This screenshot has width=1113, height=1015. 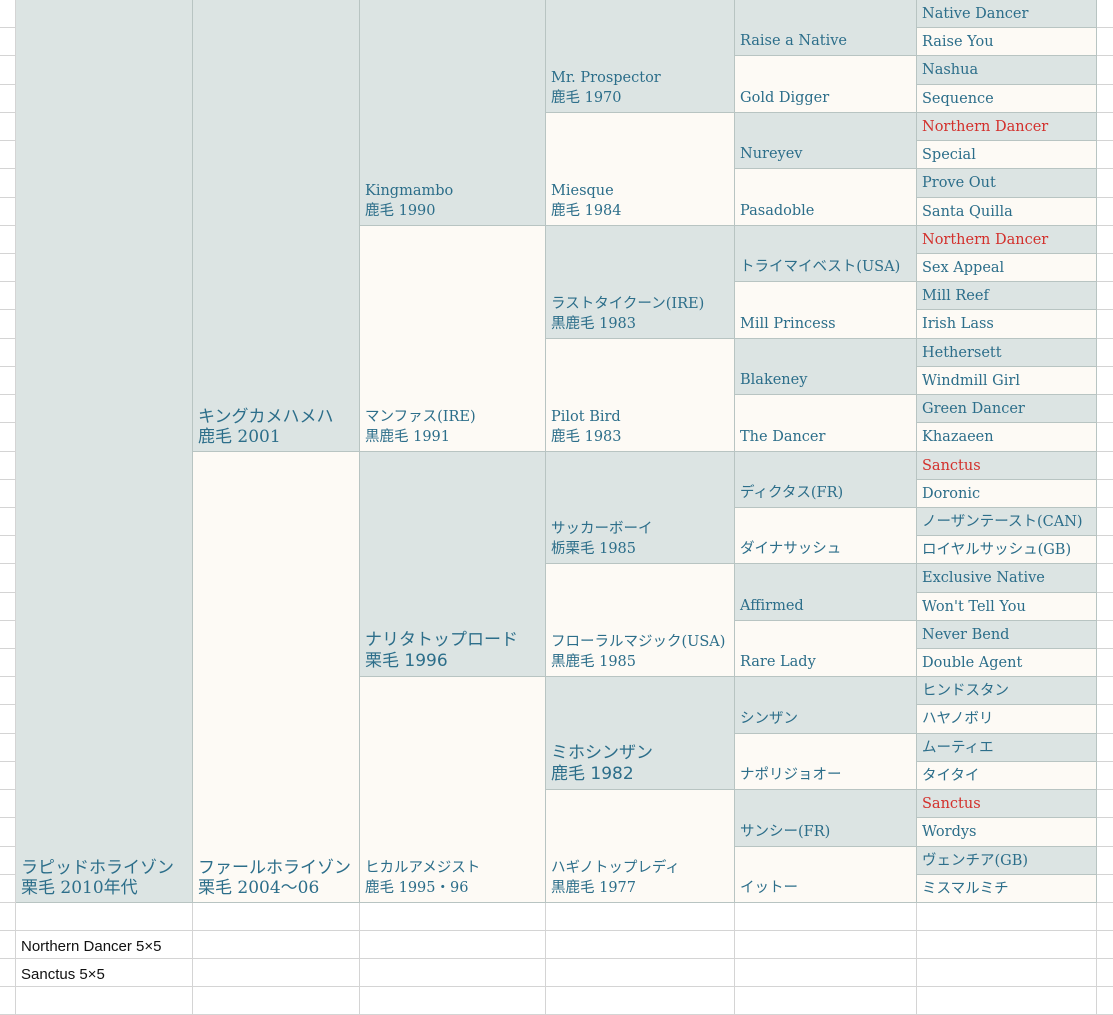 I want to click on pedigree-cell-gen5: Native Dancer, so click(x=1007, y=14).